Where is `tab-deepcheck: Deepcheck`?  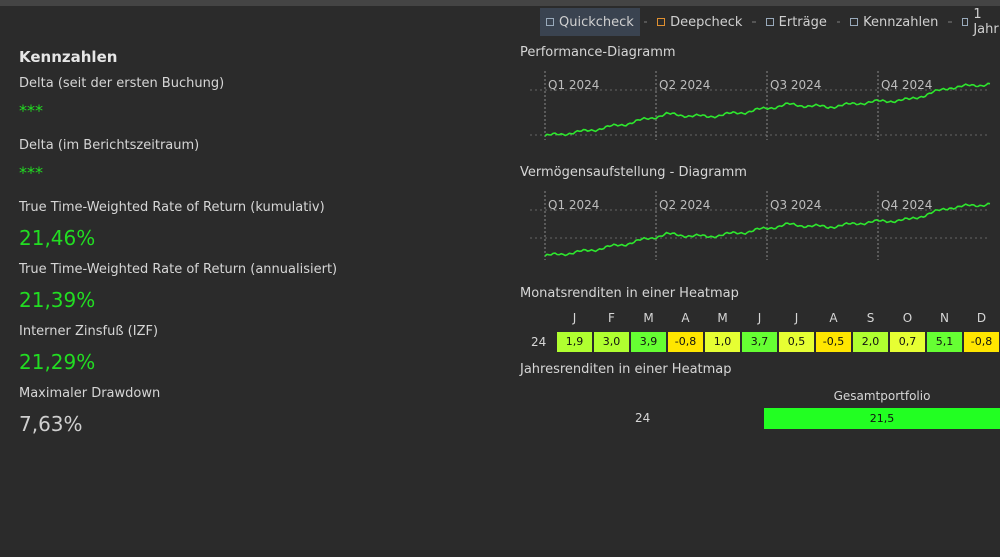
tab-deepcheck: Deepcheck is located at coordinates (699, 22).